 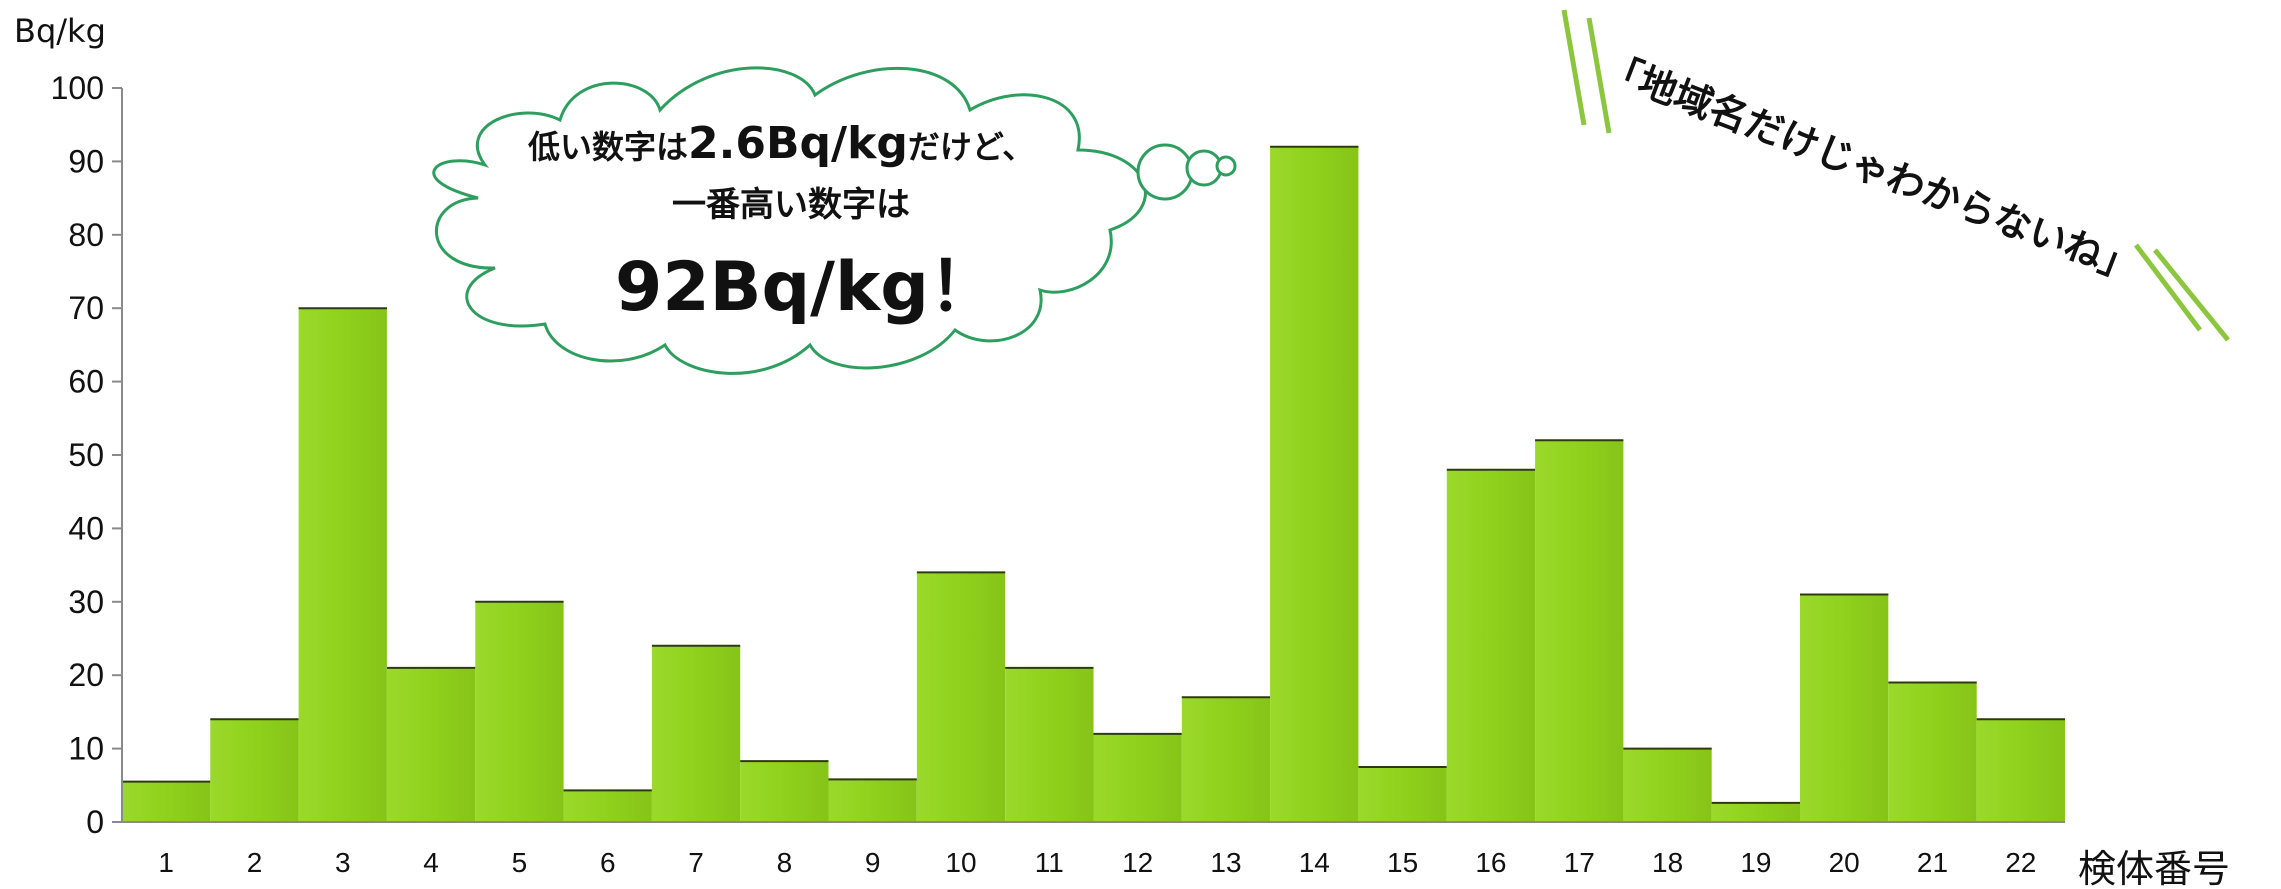 I want to click on y-tick-label-80: 80, so click(x=86, y=235).